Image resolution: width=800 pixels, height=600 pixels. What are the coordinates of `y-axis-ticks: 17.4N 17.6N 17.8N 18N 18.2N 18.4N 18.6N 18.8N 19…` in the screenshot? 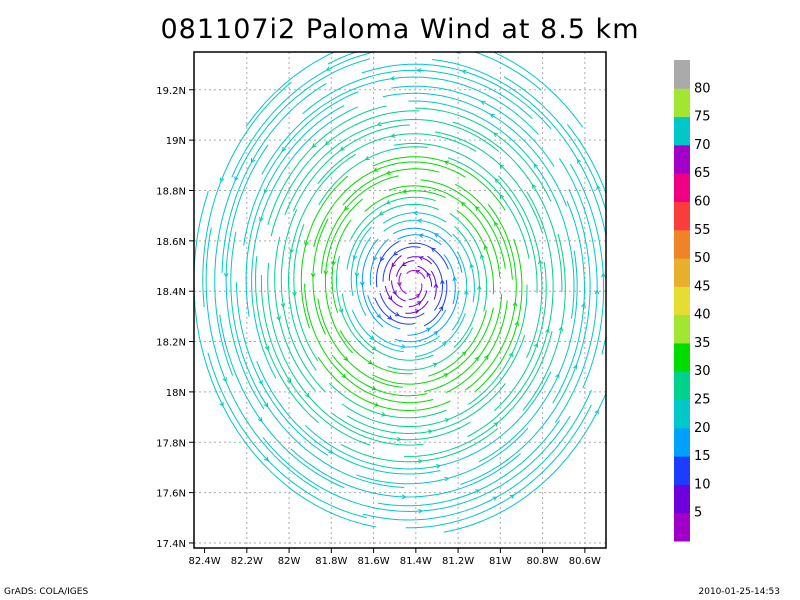 It's located at (175, 318).